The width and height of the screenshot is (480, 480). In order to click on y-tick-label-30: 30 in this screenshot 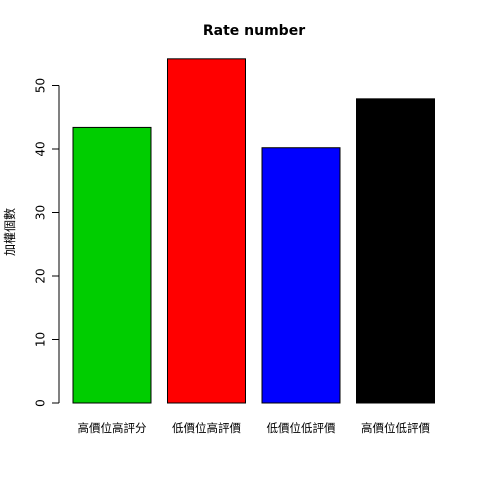, I will do `click(41, 212)`.